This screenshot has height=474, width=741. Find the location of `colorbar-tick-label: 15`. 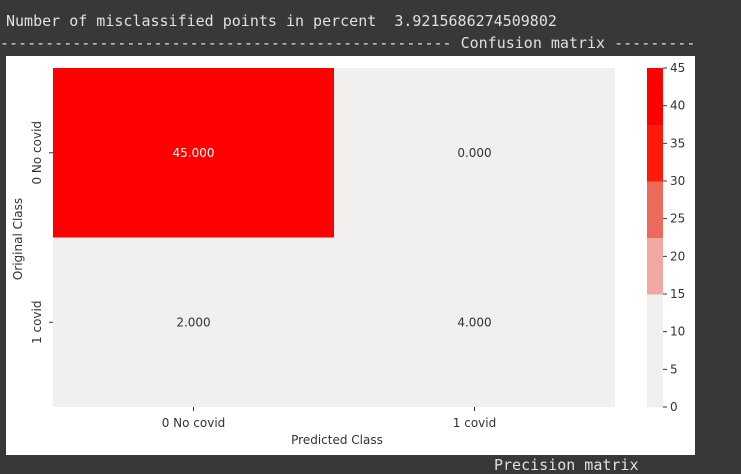

colorbar-tick-label: 15 is located at coordinates (677, 294).